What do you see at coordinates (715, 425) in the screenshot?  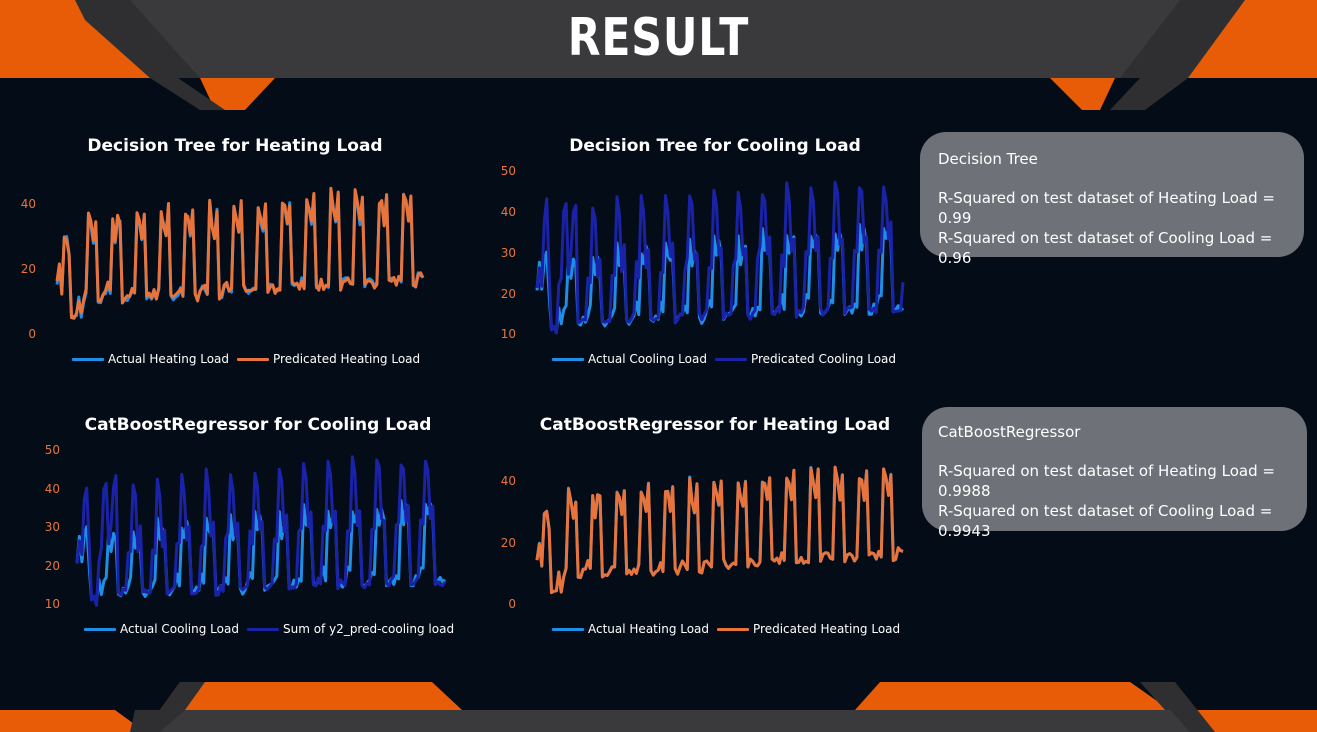 I see `chart-title-cb-heating: CatBoostRegressor for Heating Load` at bounding box center [715, 425].